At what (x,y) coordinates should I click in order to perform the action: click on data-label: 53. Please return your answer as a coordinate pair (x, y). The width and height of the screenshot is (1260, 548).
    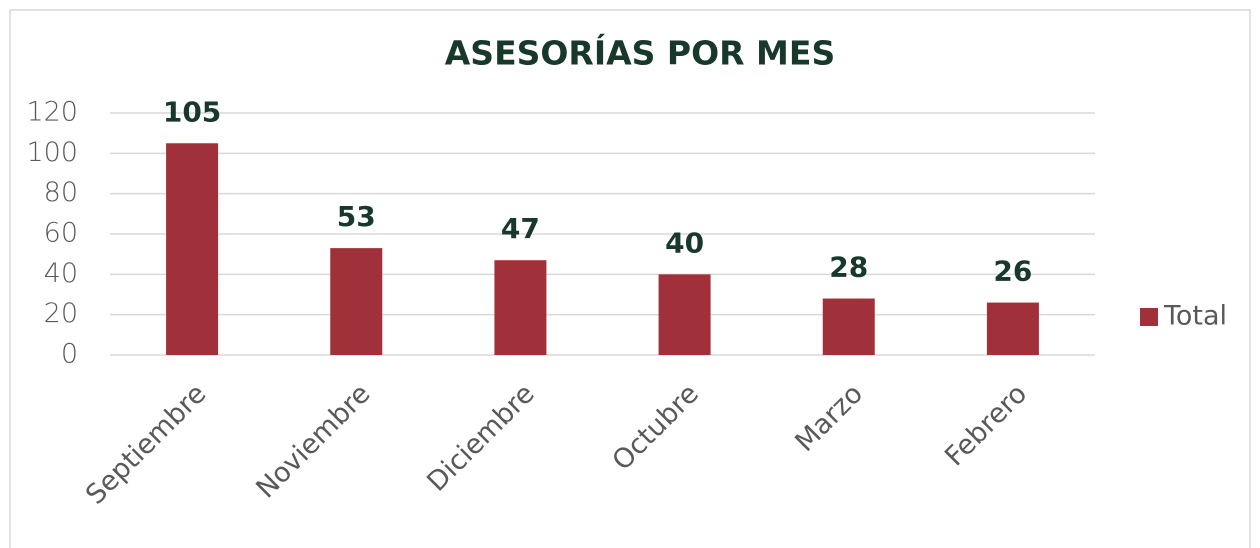
    Looking at the image, I should click on (356, 216).